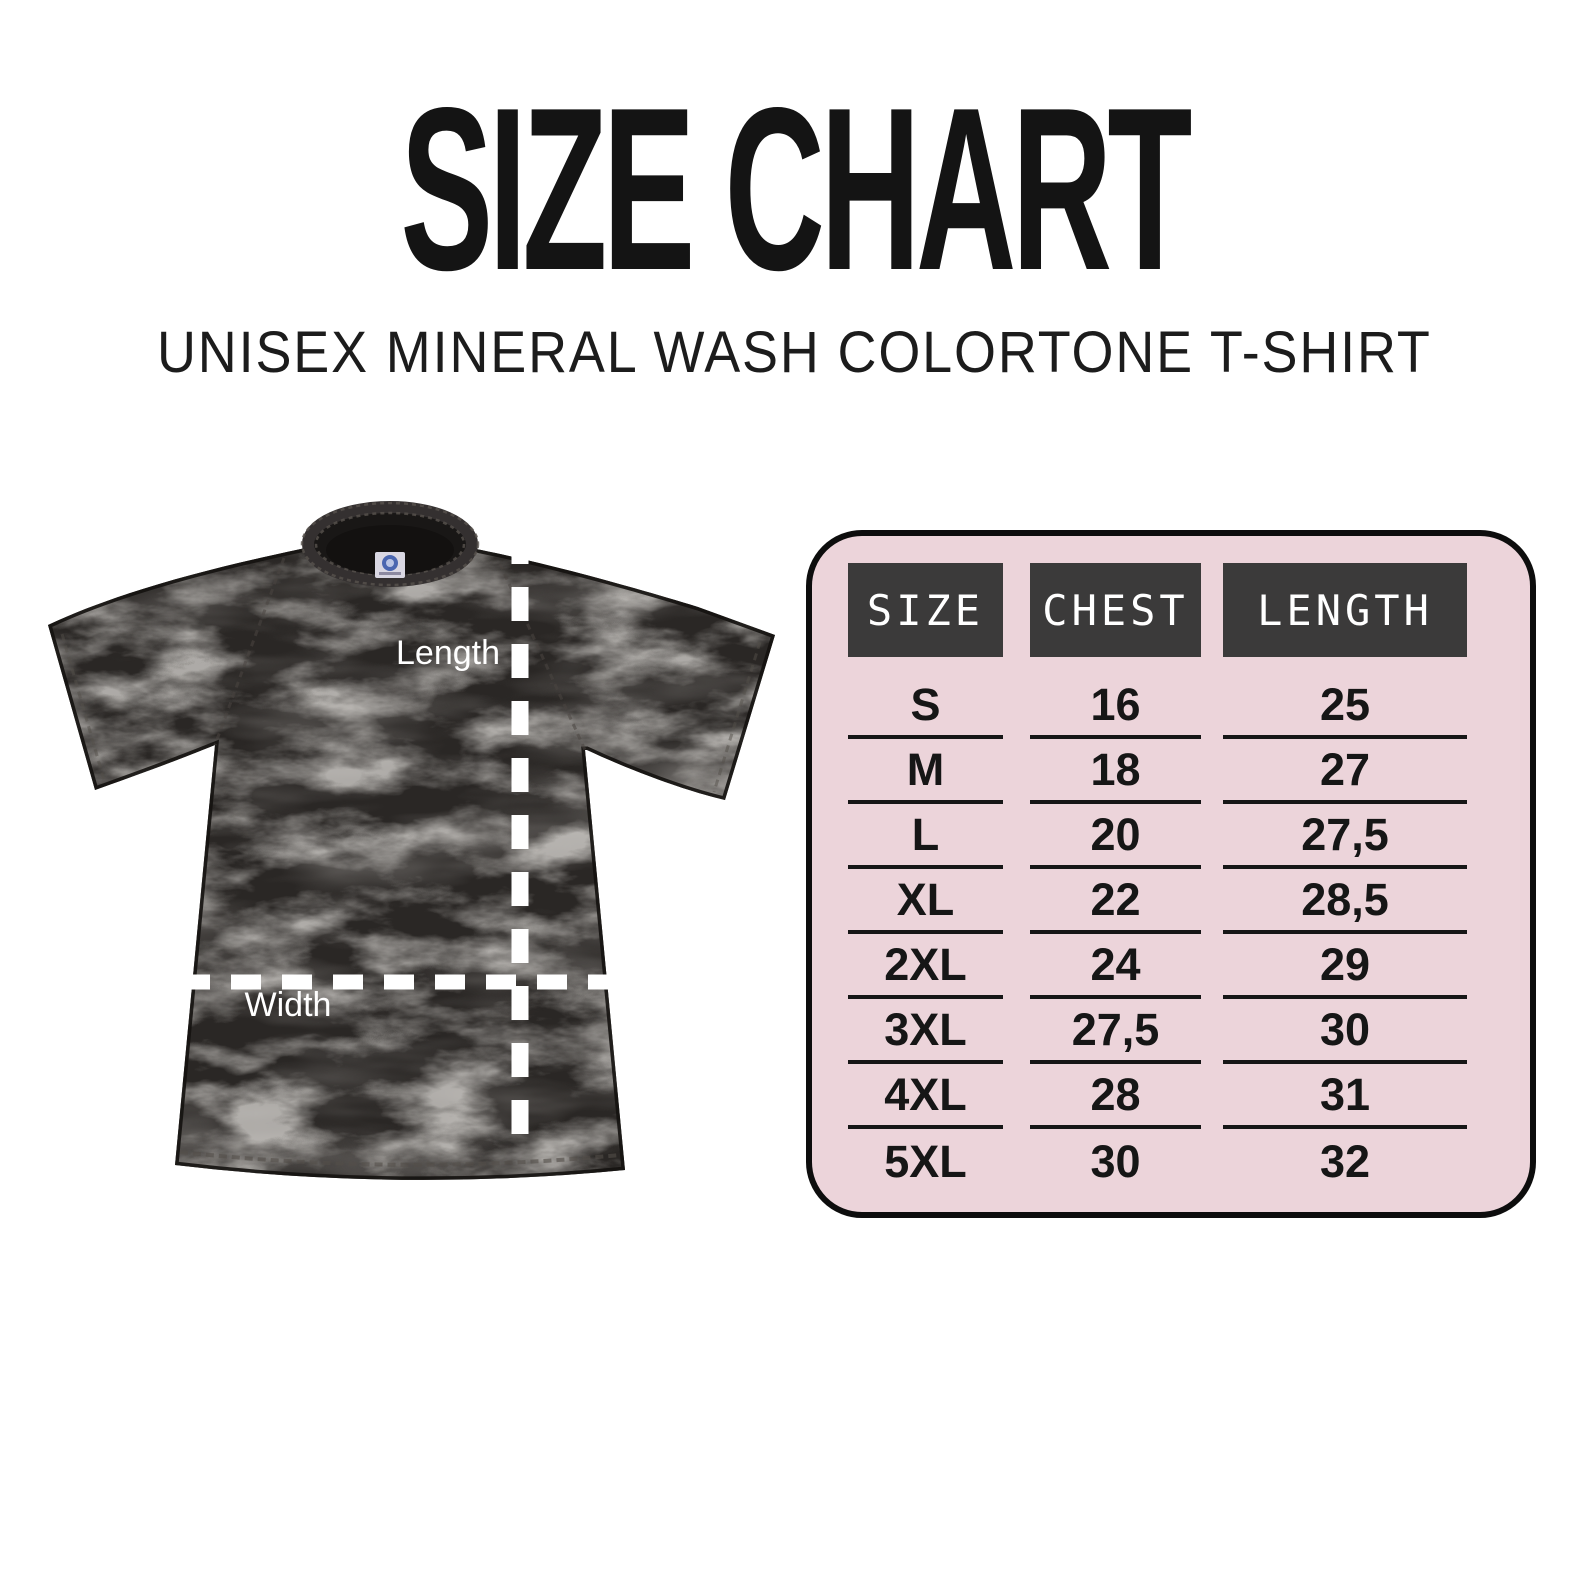 The image size is (1588, 1588). I want to click on table-row: 2XL 24 29, so click(1189, 966).